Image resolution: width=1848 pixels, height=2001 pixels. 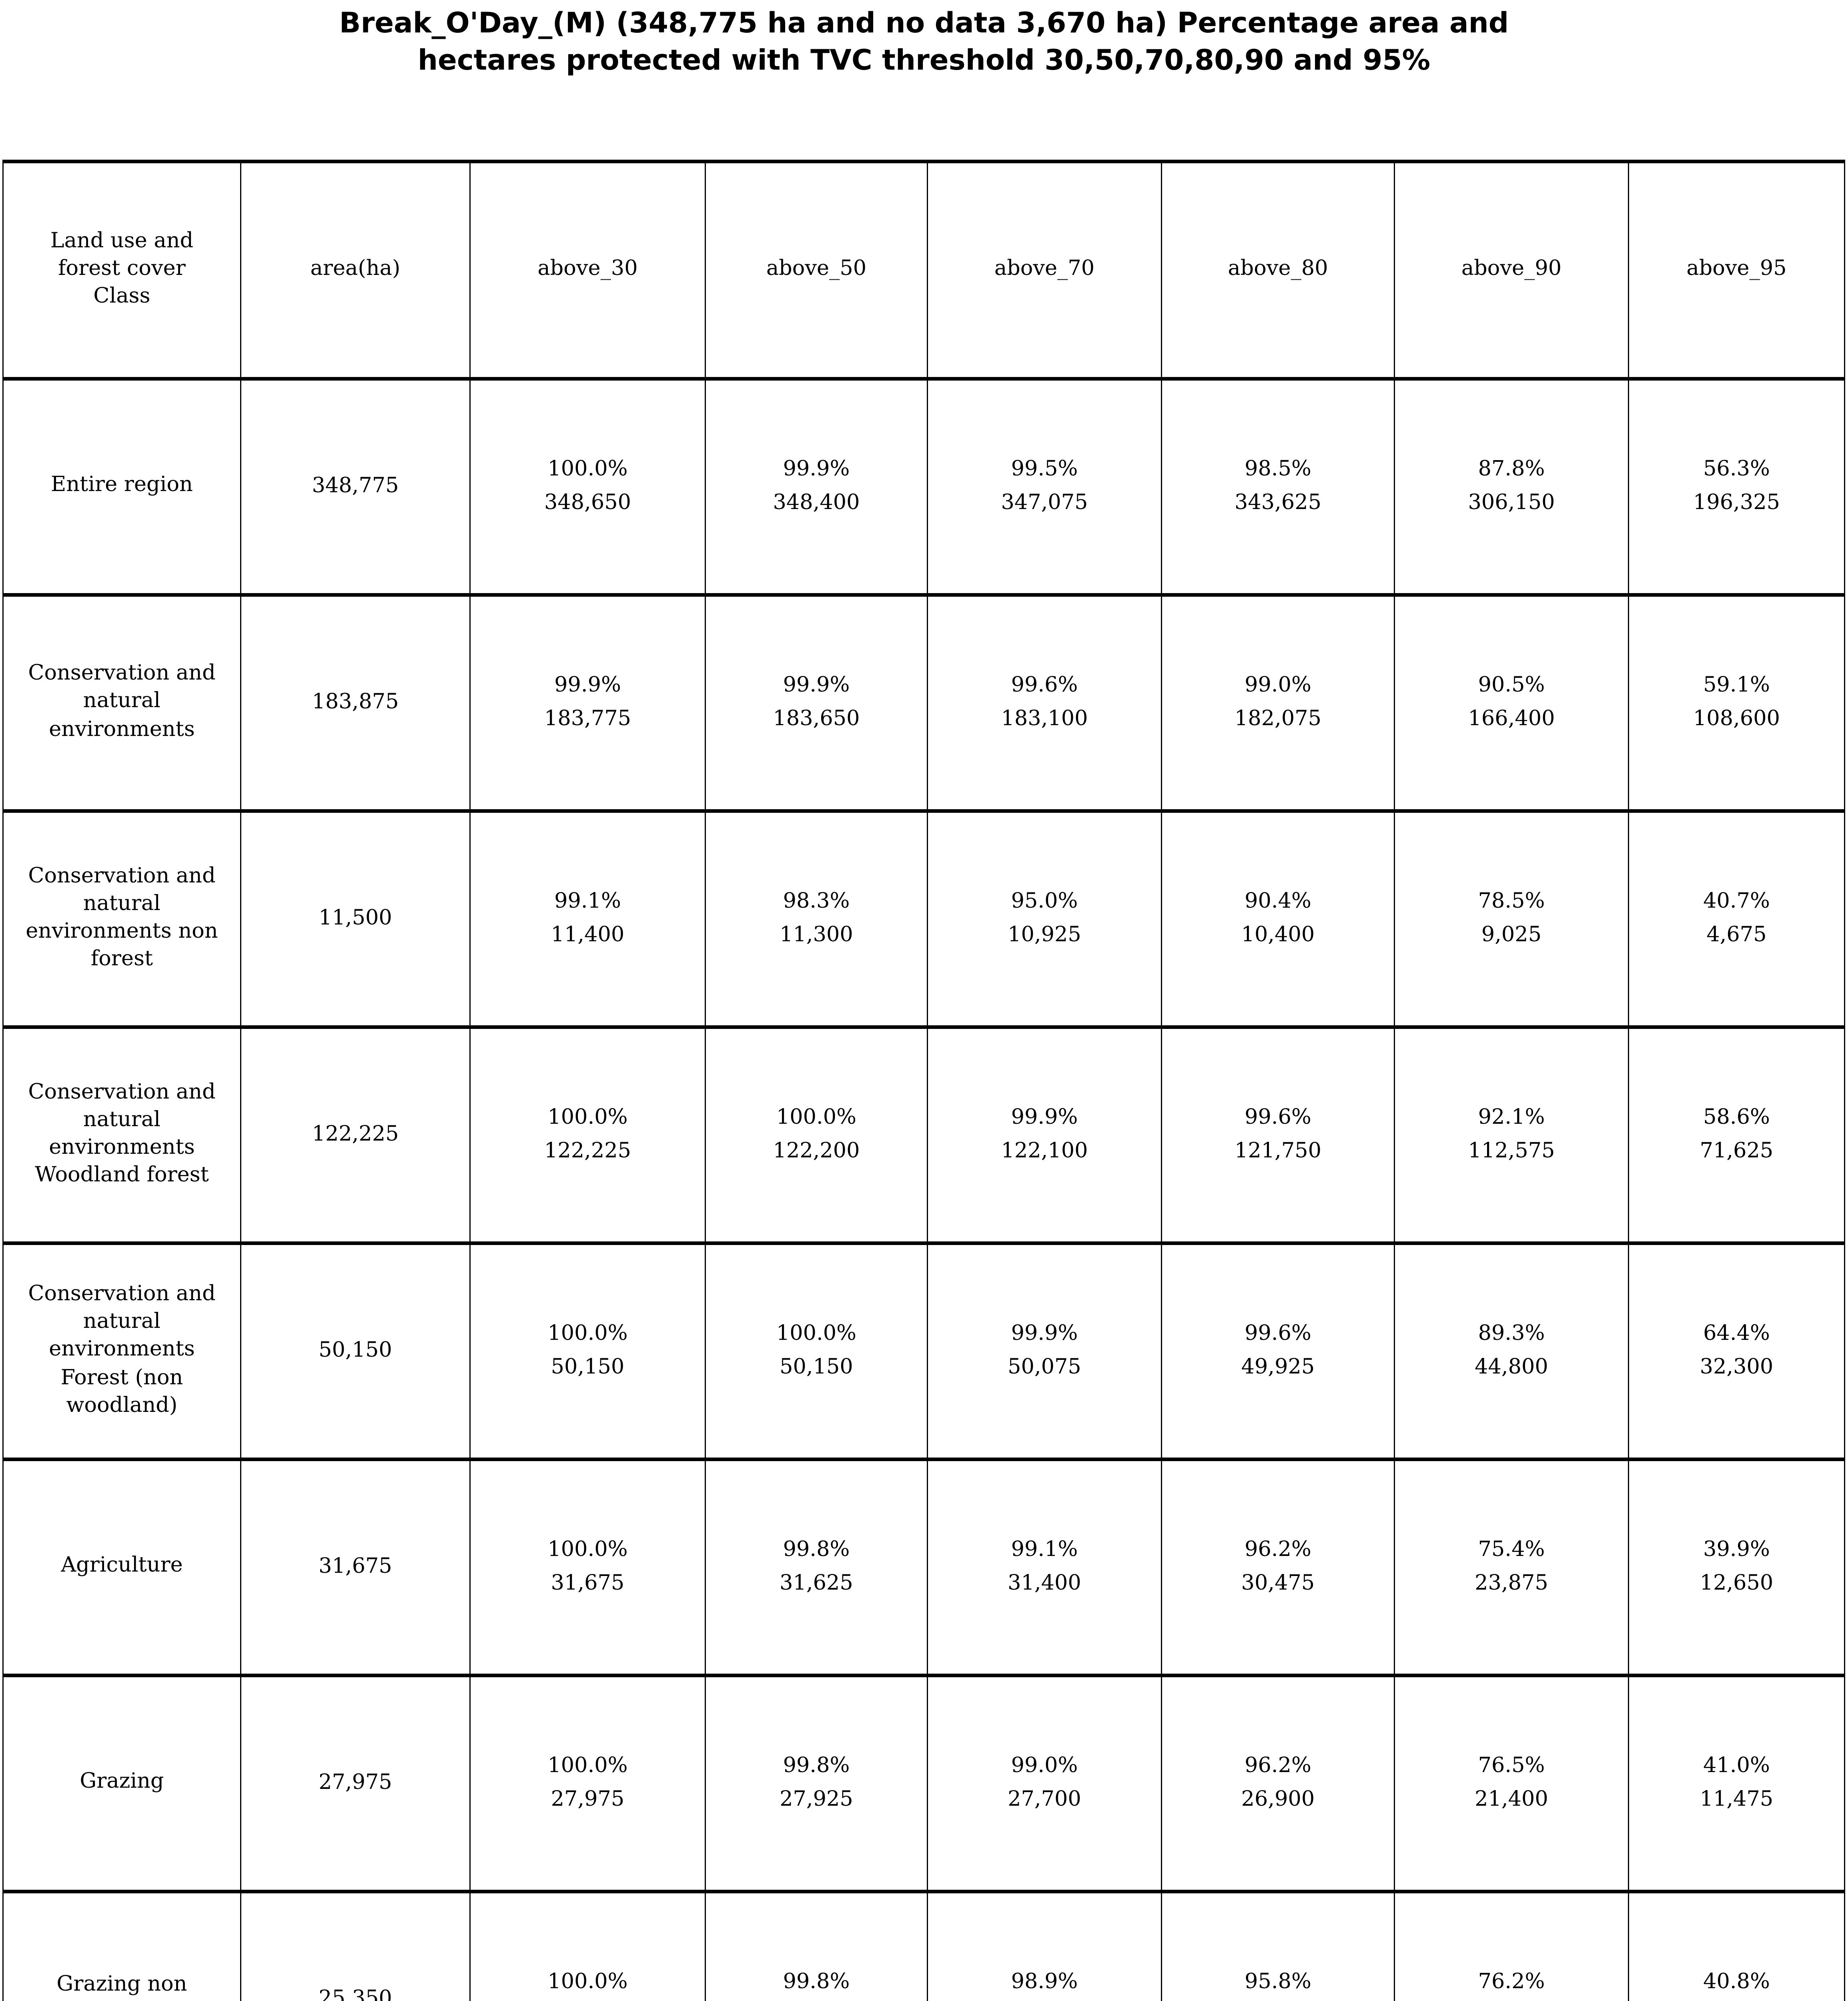 I want to click on percent-value: 76.5%, so click(x=1511, y=1766).